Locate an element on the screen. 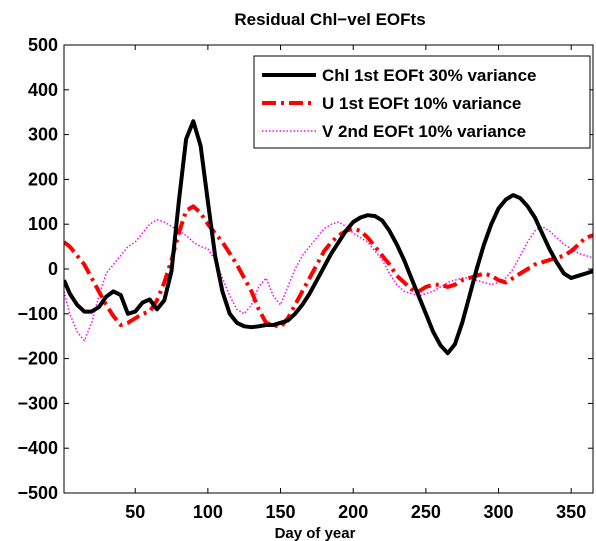 The width and height of the screenshot is (596, 541). y-tick-label: 400 is located at coordinates (43, 90).